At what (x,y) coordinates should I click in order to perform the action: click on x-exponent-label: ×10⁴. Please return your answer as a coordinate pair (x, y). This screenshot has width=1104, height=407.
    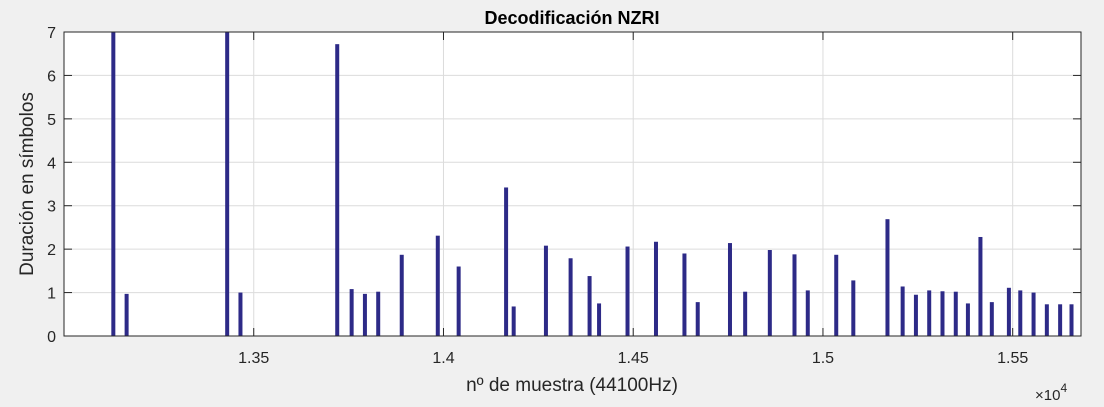
    Looking at the image, I should click on (1051, 392).